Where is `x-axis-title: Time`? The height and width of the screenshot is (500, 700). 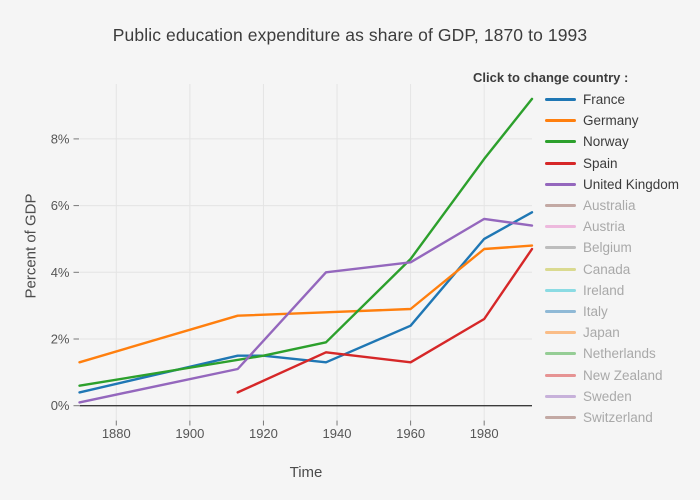
x-axis-title: Time is located at coordinates (306, 472).